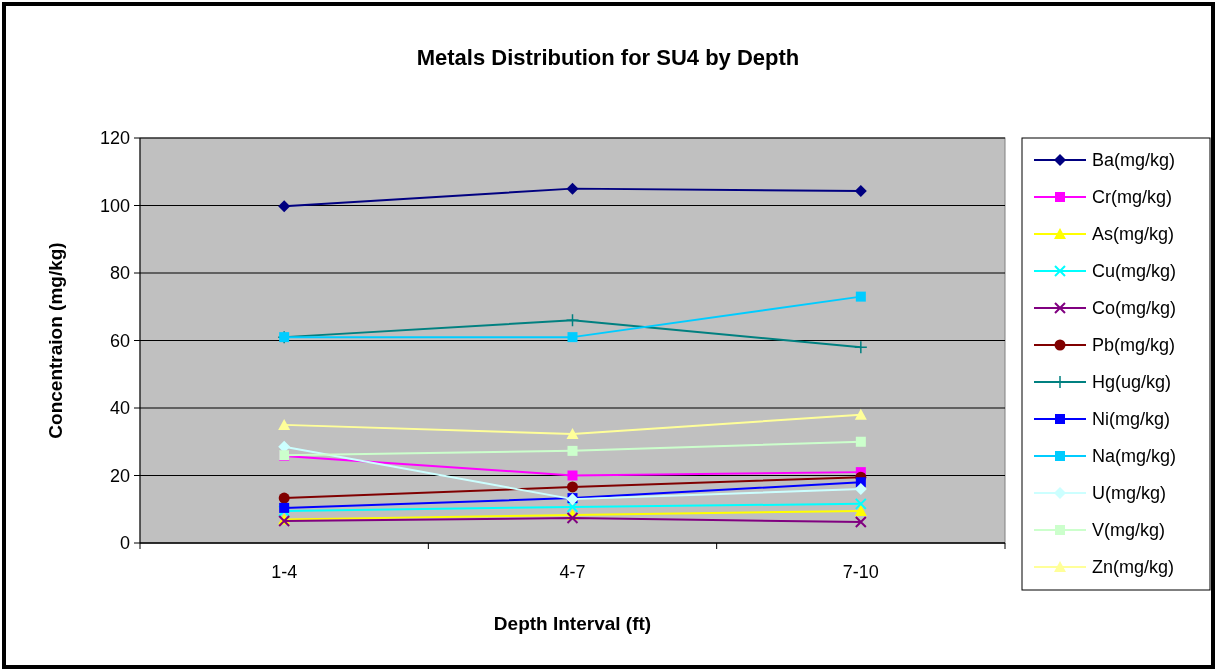 The height and width of the screenshot is (671, 1217). Describe the element at coordinates (119, 340) in the screenshot. I see `y-tick-label: 60` at that location.